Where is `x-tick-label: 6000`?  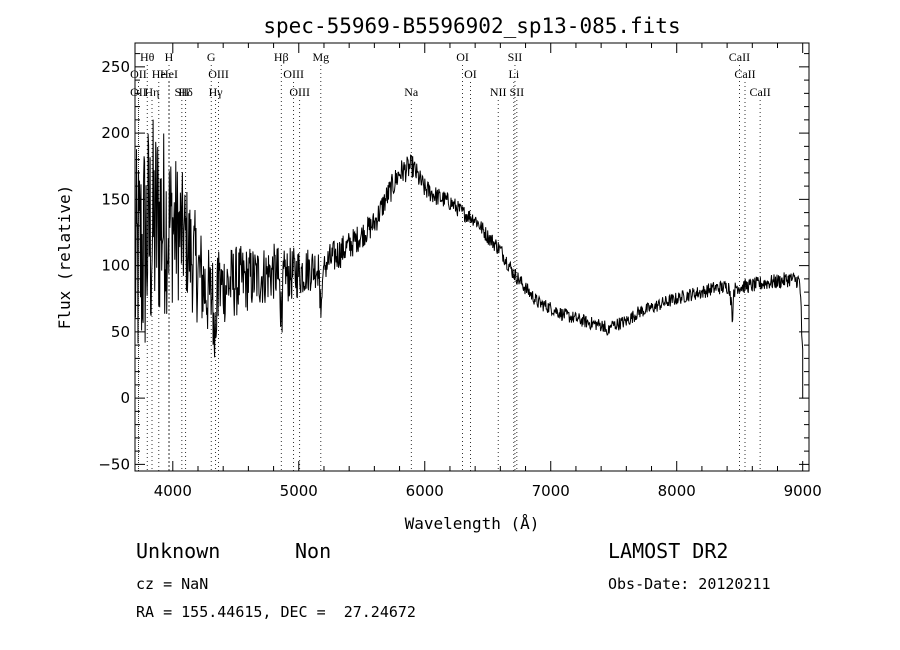
x-tick-label: 6000 is located at coordinates (425, 491).